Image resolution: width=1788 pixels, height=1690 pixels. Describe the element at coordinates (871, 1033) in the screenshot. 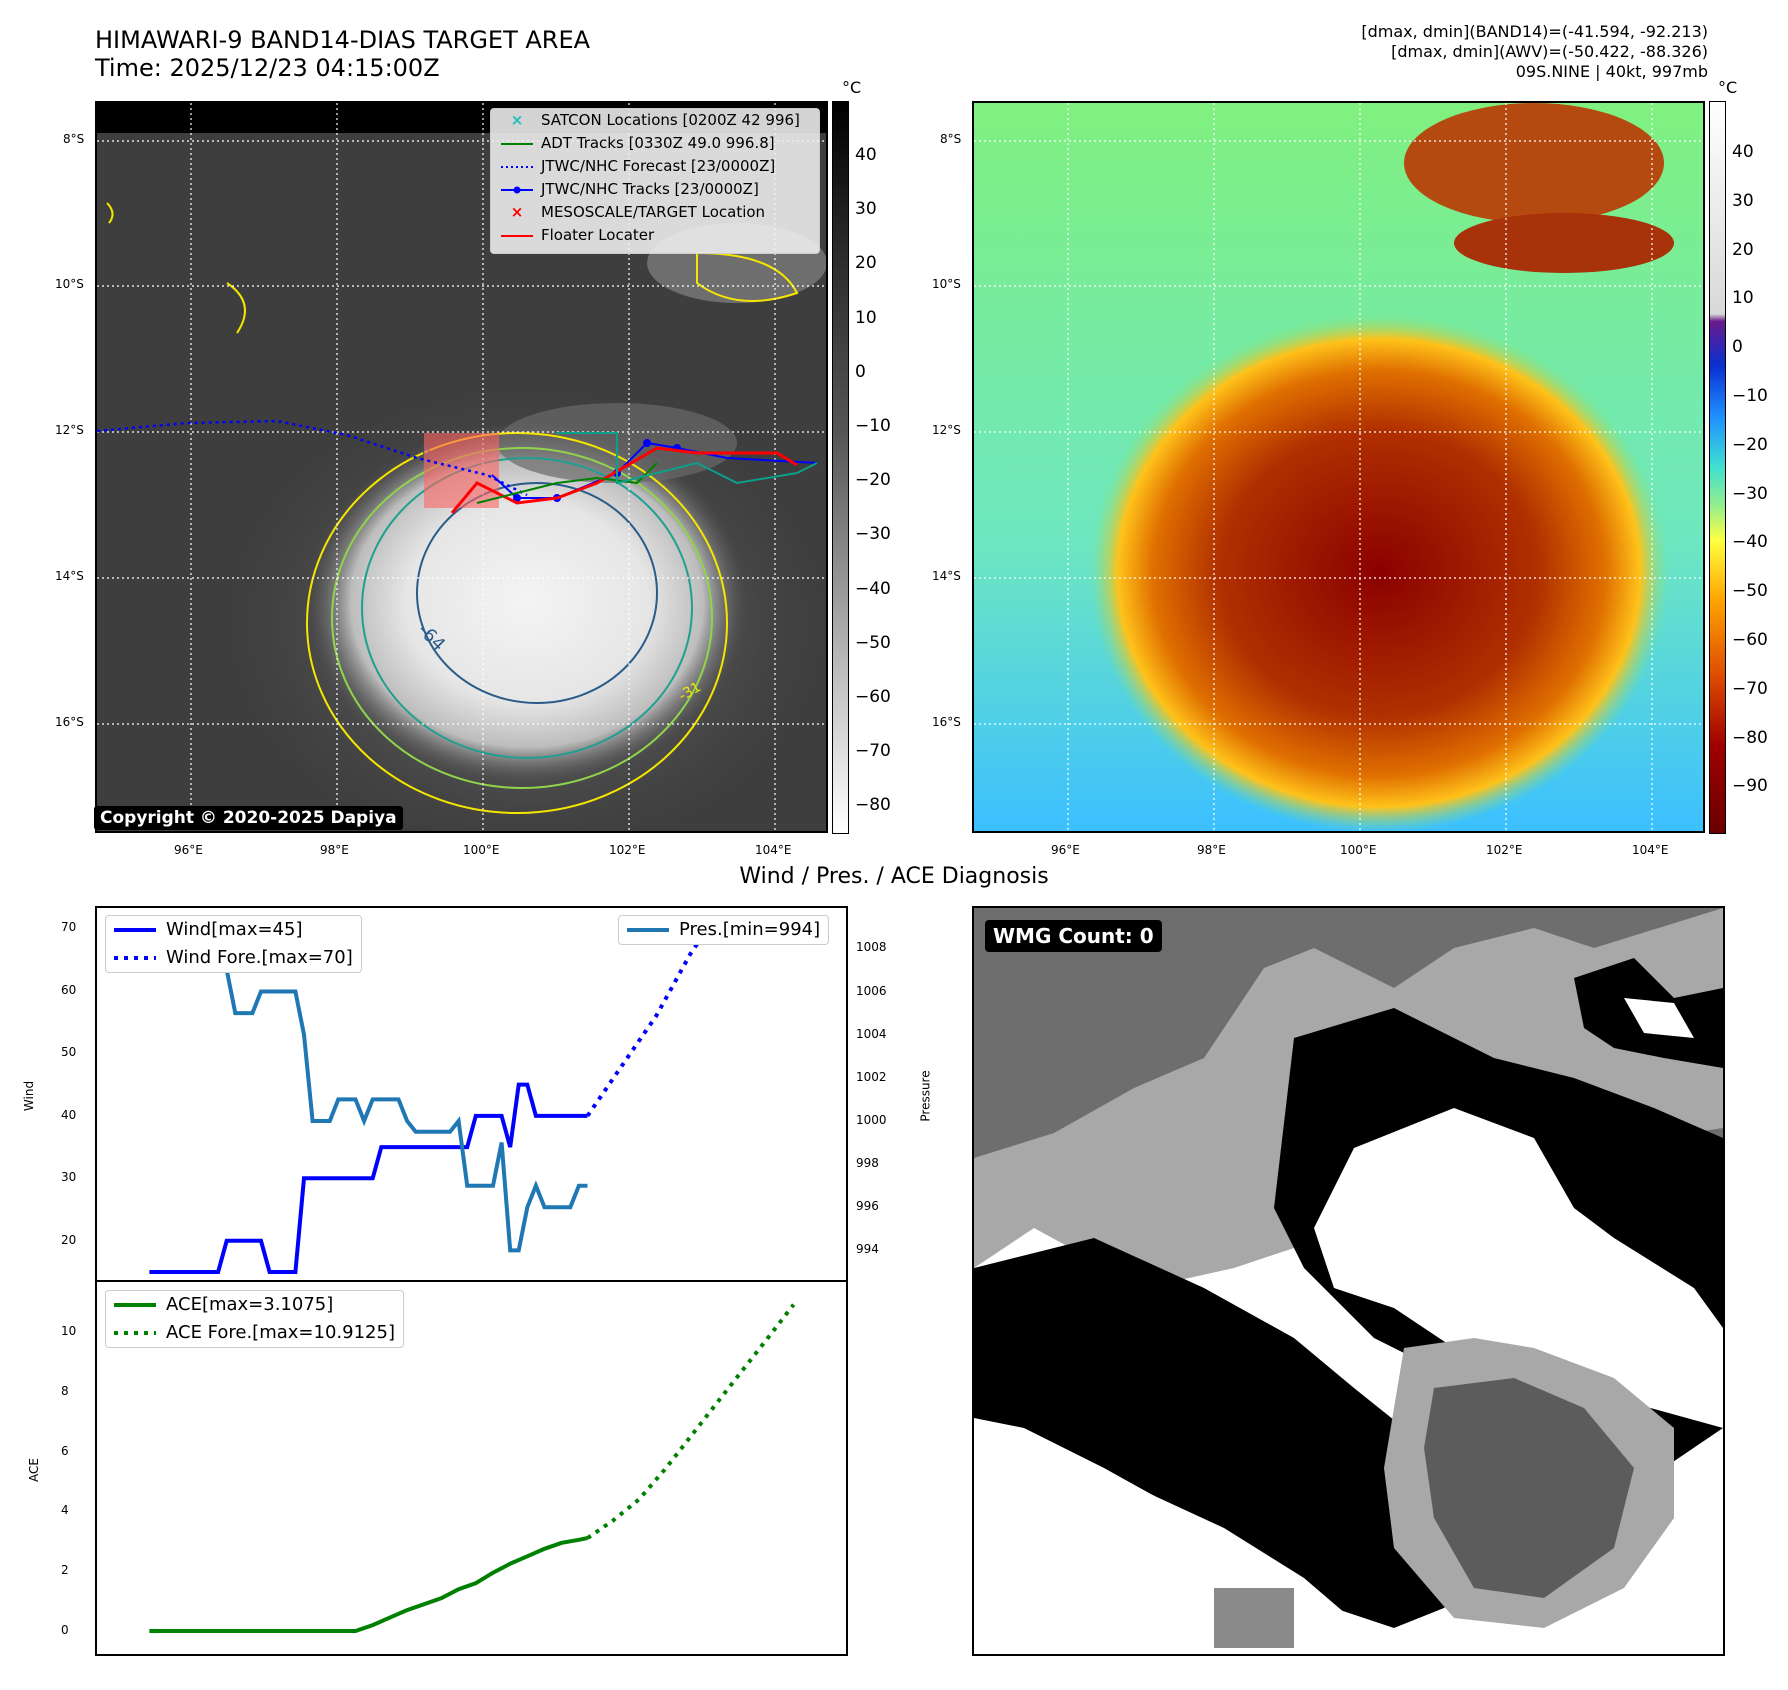

I see `y2-tick-label: 1004` at that location.